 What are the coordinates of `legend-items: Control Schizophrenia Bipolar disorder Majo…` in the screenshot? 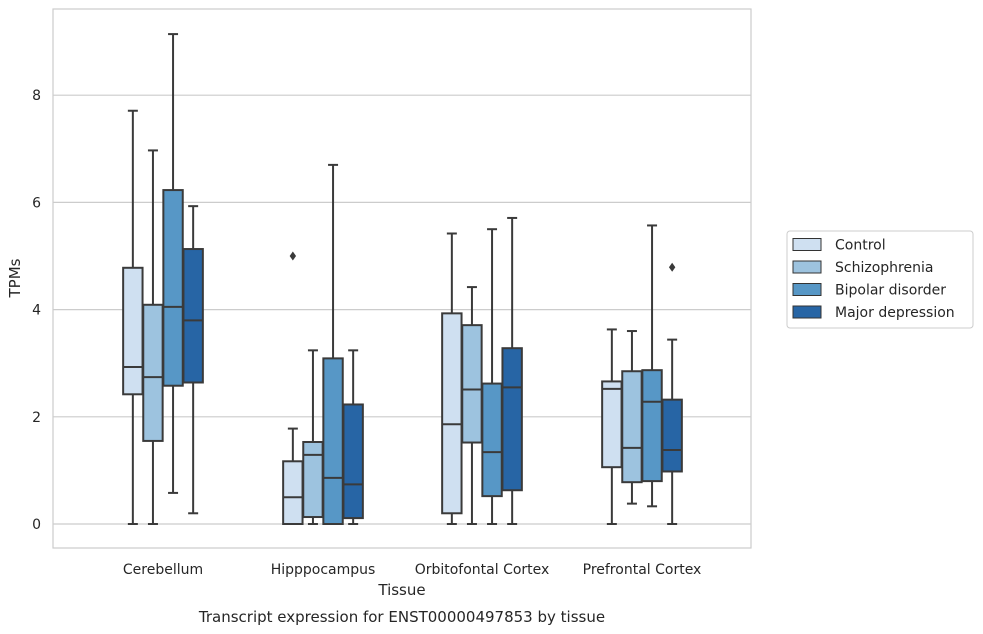 It's located at (873, 279).